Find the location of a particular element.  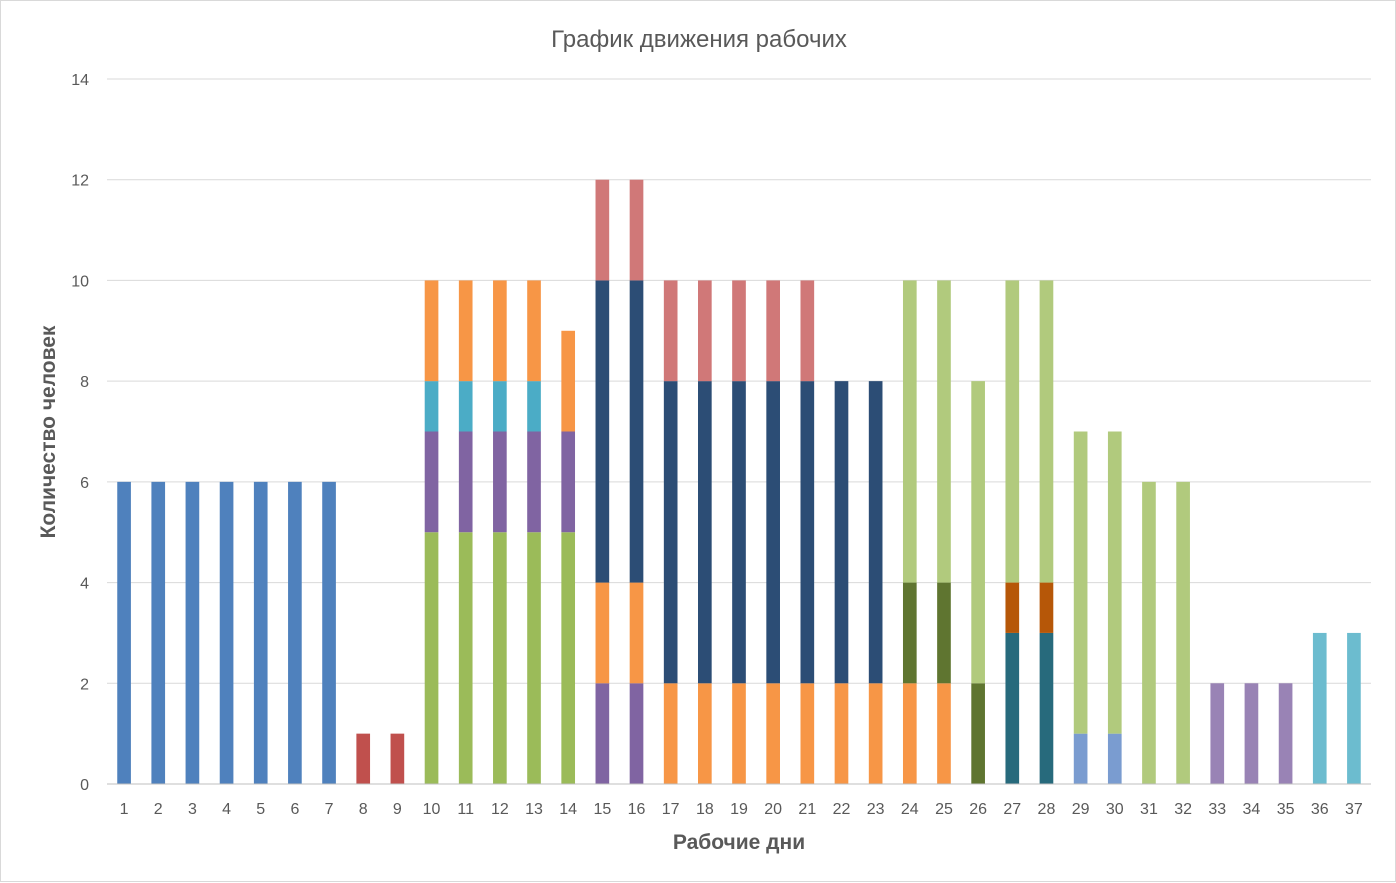

x-tick-label: 11 is located at coordinates (465, 809).